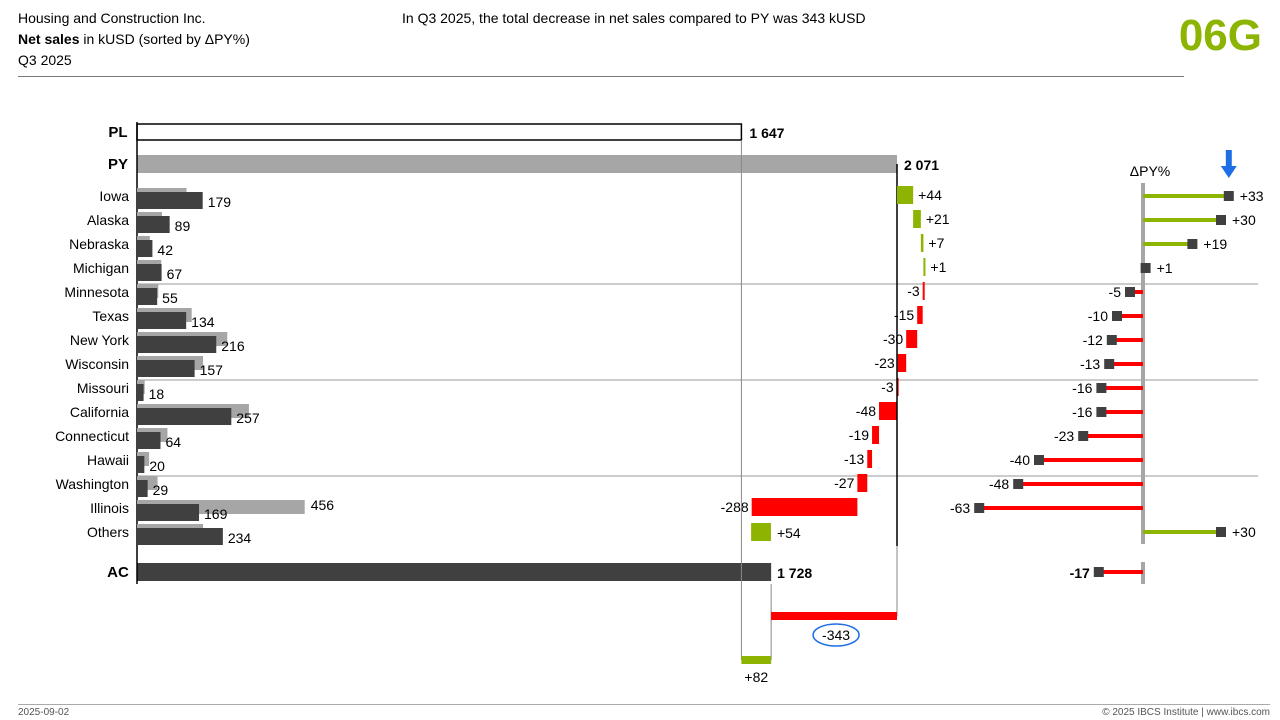  What do you see at coordinates (108, 532) in the screenshot?
I see `category-label: Others` at bounding box center [108, 532].